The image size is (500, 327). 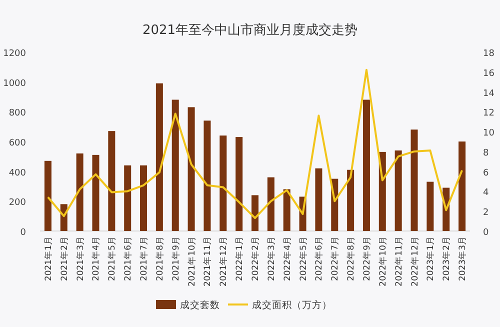 What do you see at coordinates (14, 83) in the screenshot?
I see `y-tick-label: 1000` at bounding box center [14, 83].